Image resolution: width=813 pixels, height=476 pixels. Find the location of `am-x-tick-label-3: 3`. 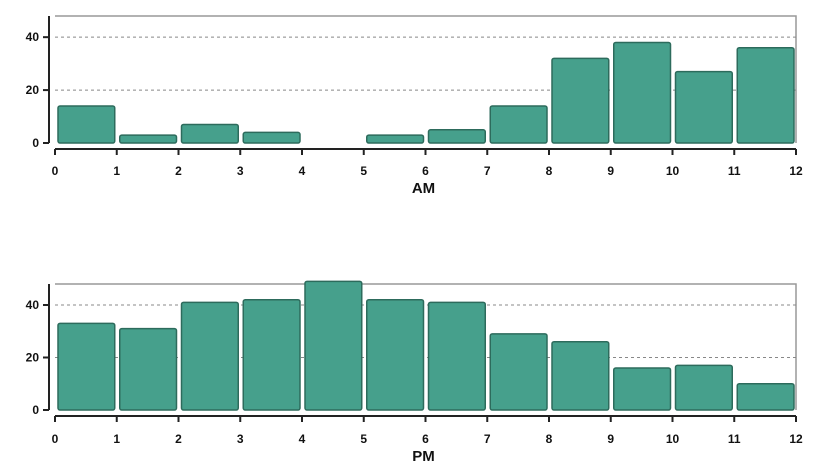

am-x-tick-label-3: 3 is located at coordinates (240, 171).